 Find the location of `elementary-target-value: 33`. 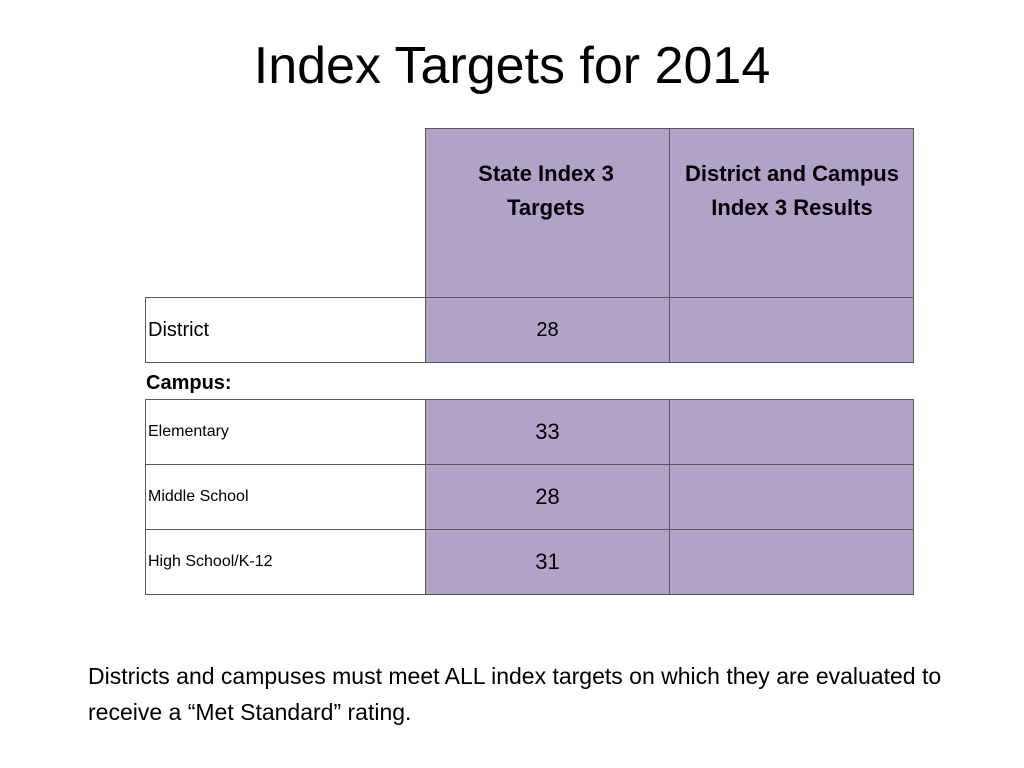

elementary-target-value: 33 is located at coordinates (547, 431).